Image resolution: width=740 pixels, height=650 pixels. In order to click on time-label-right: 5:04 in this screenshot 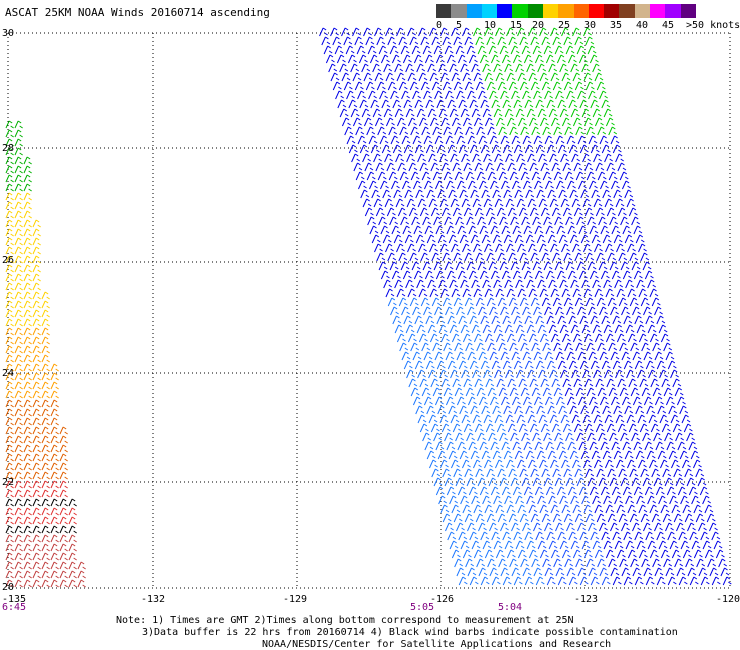, I will do `click(510, 607)`.